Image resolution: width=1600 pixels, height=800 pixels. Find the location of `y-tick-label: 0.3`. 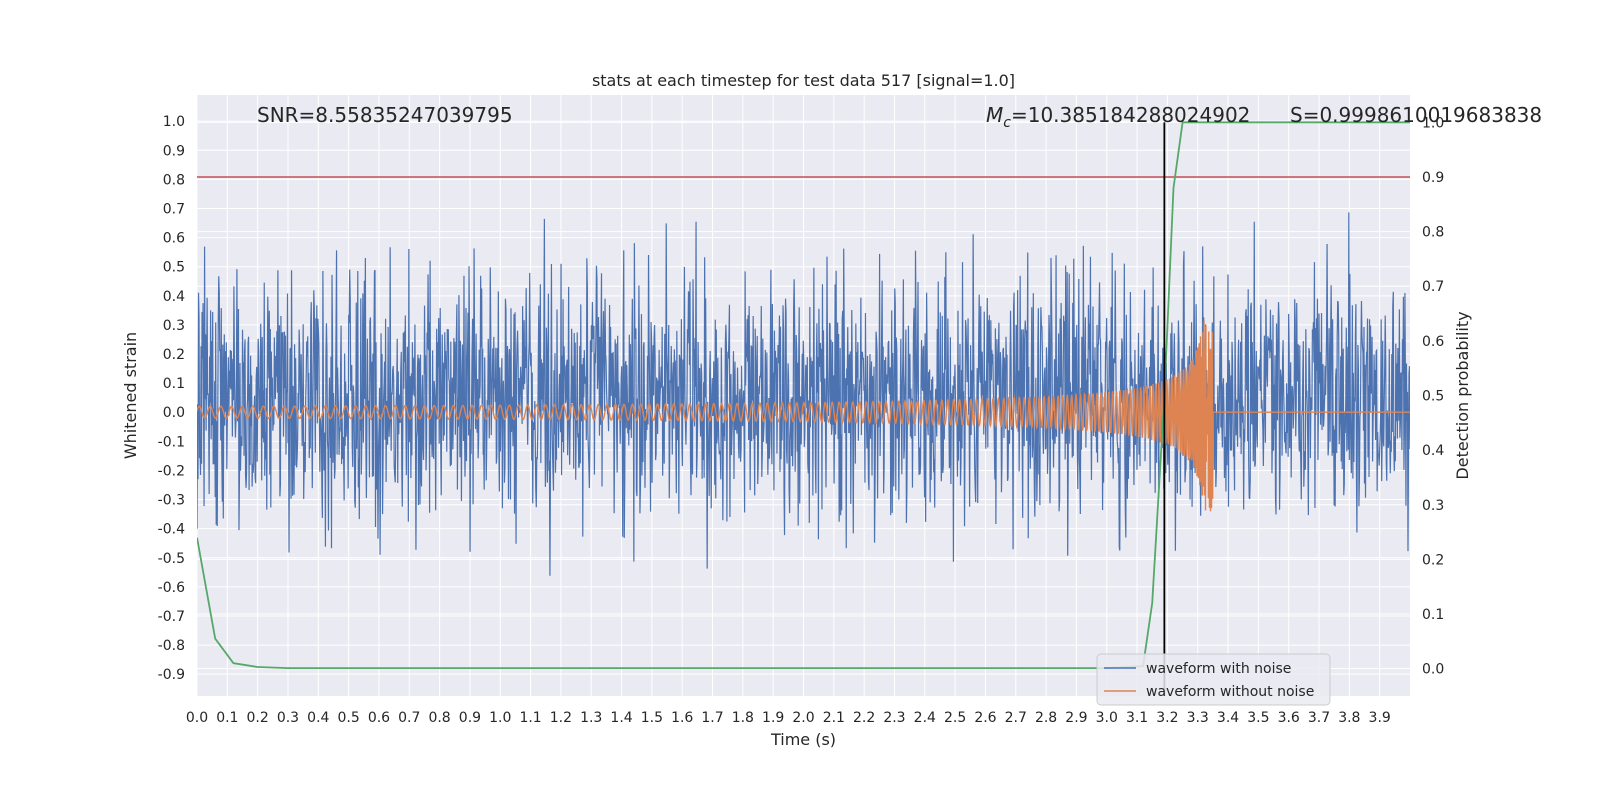

y-tick-label: 0.3 is located at coordinates (174, 326).